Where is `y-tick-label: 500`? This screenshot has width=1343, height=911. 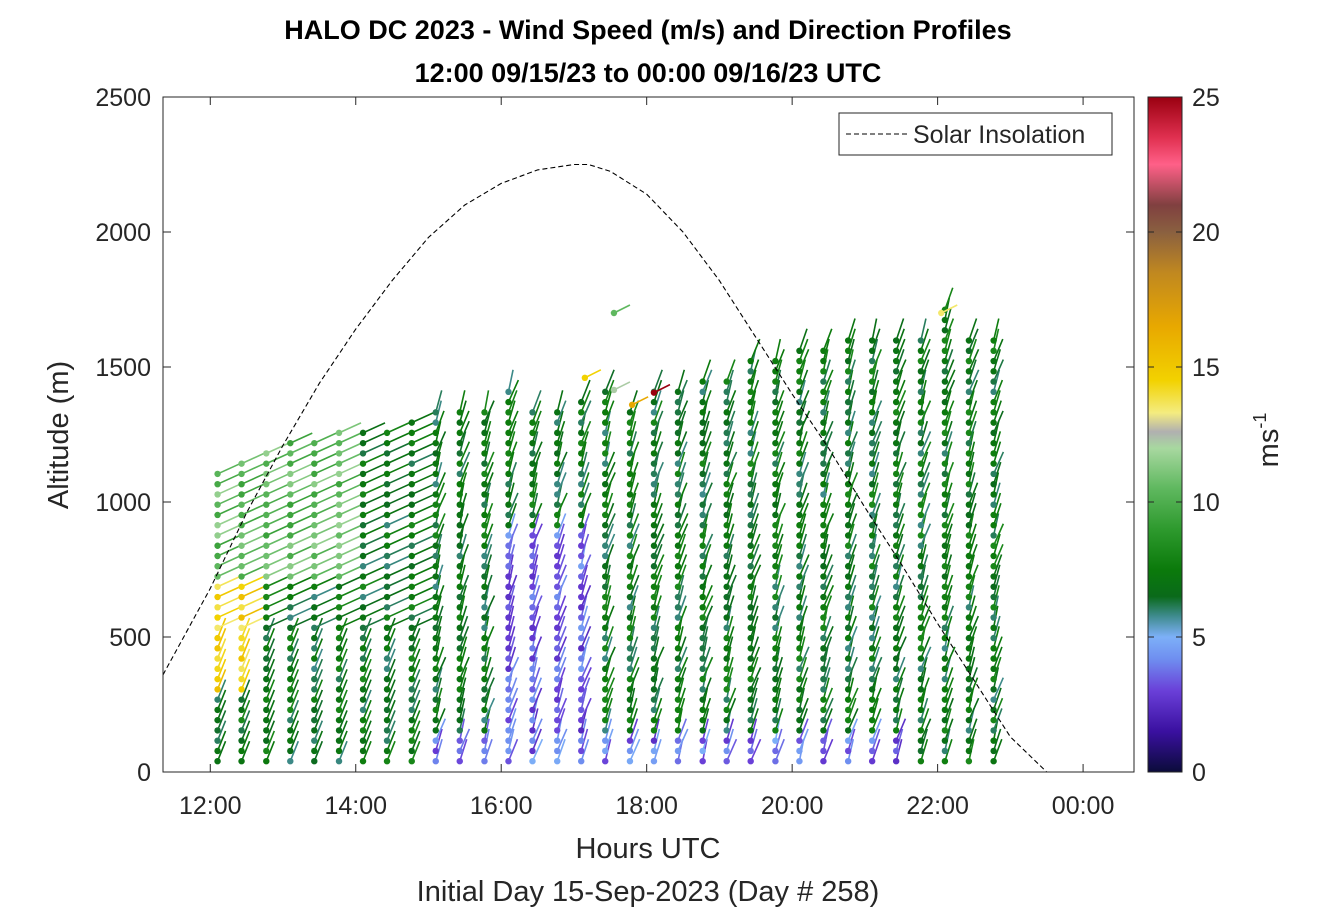 y-tick-label: 500 is located at coordinates (130, 638).